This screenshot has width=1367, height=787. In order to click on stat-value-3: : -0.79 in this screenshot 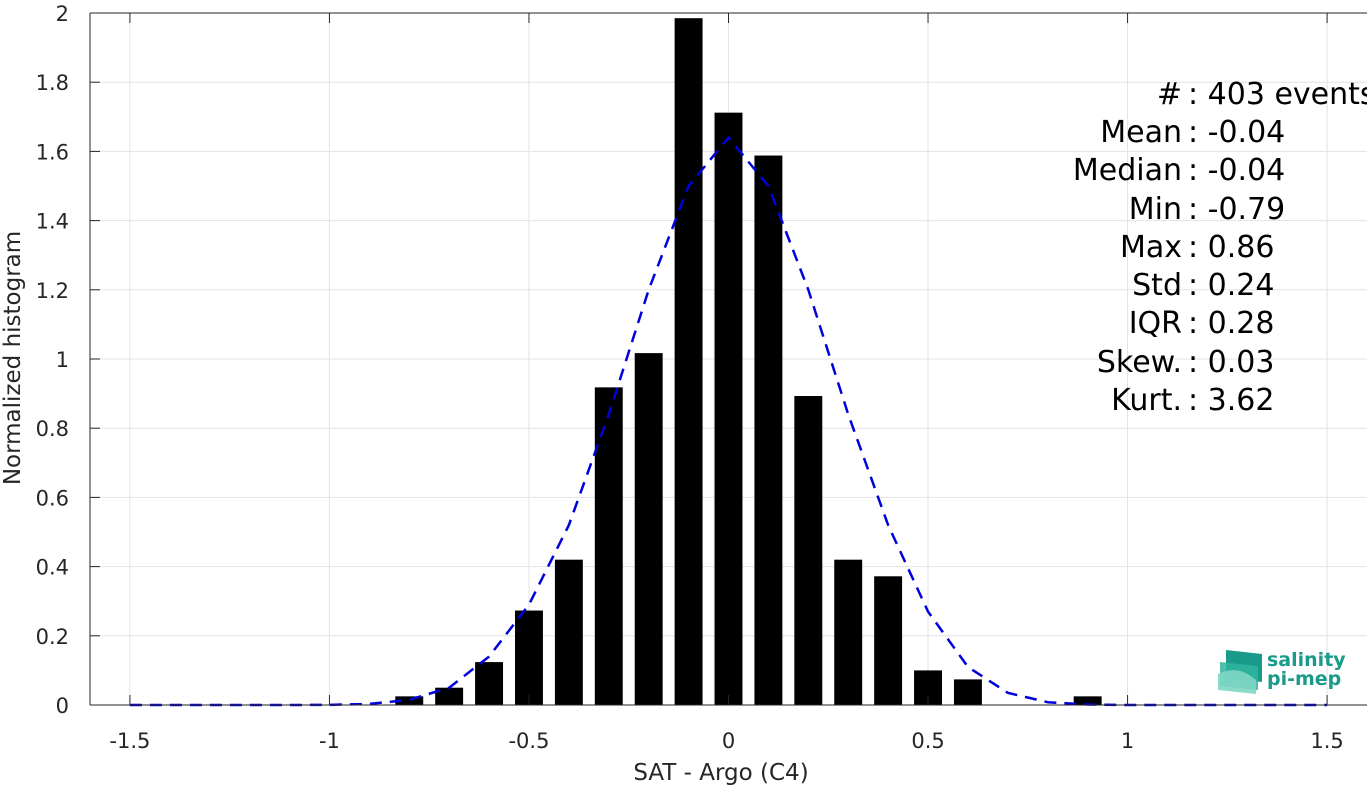, I will do `click(1236, 209)`.